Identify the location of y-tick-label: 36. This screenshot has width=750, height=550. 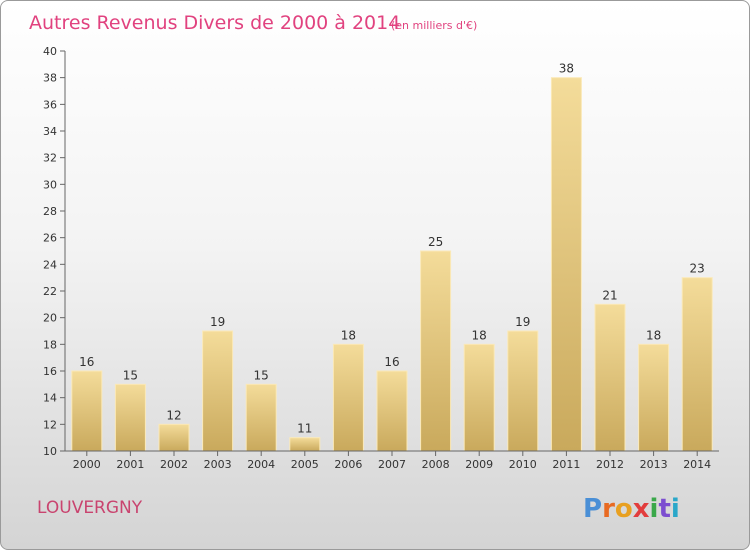
(50, 104).